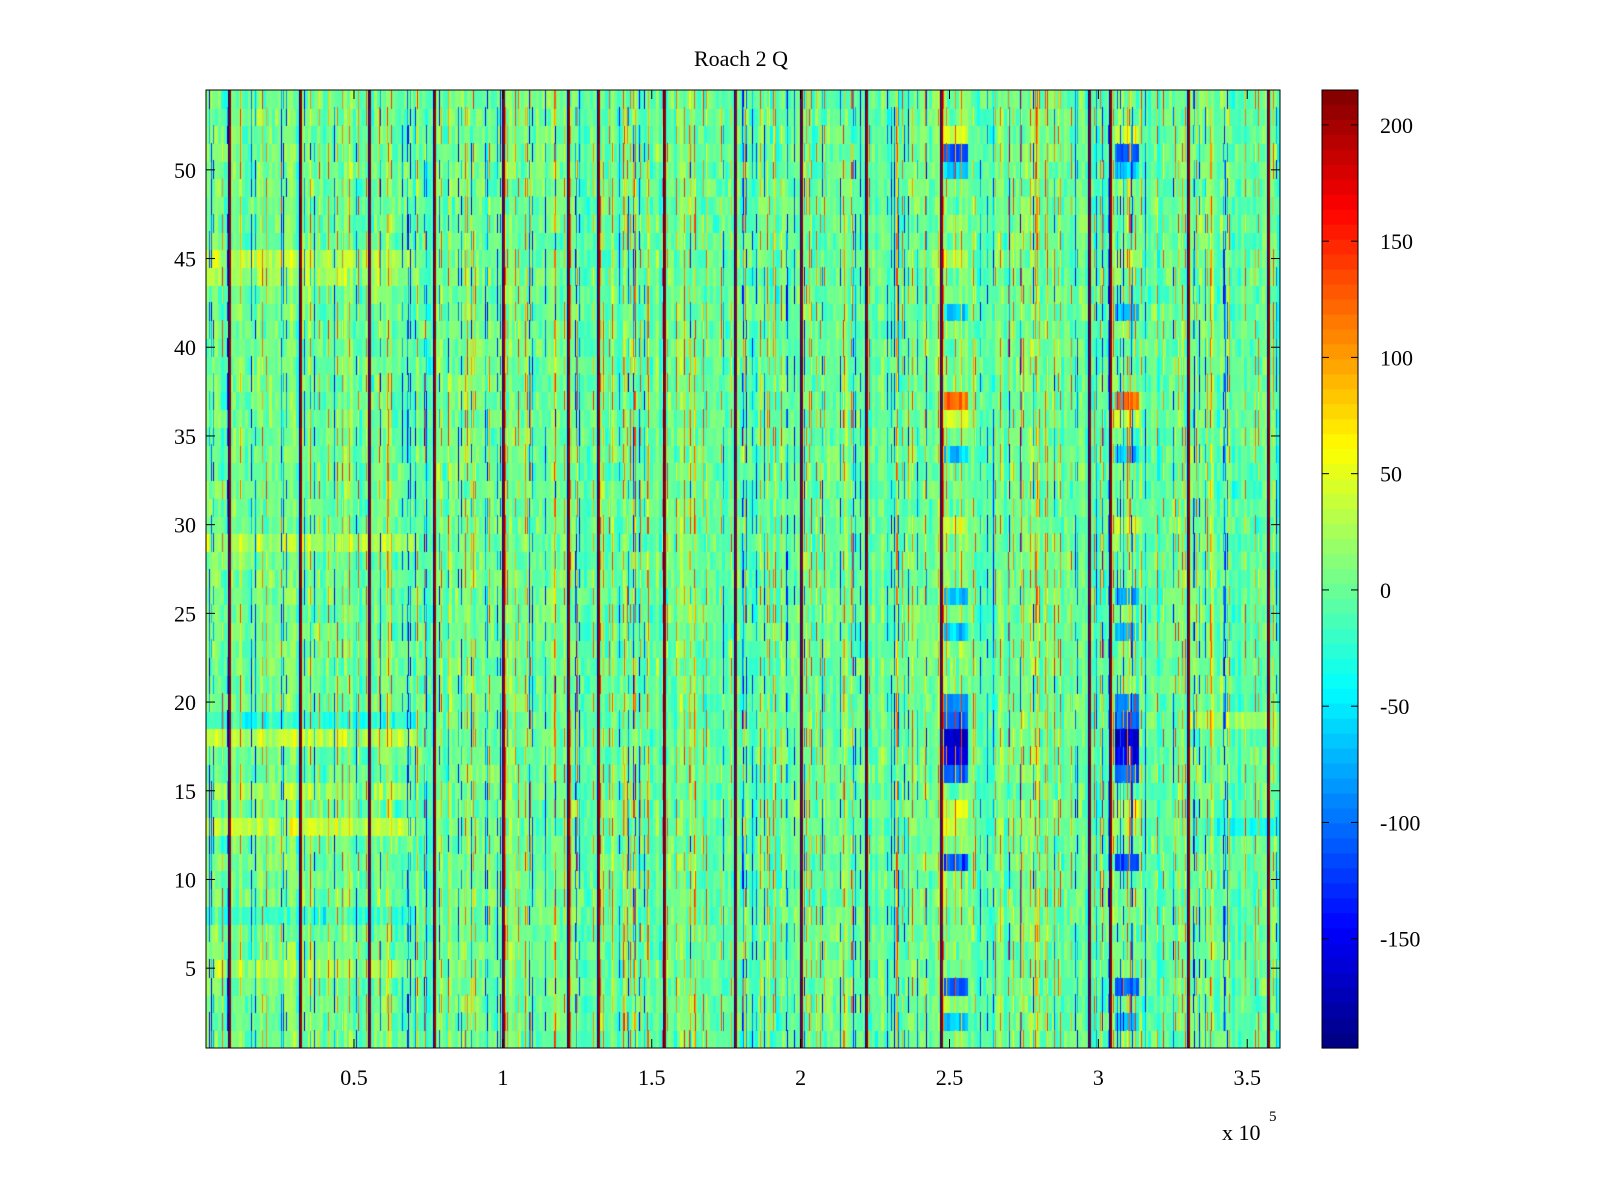 The image size is (1600, 1200). Describe the element at coordinates (185, 259) in the screenshot. I see `y-tick-label: 45` at that location.